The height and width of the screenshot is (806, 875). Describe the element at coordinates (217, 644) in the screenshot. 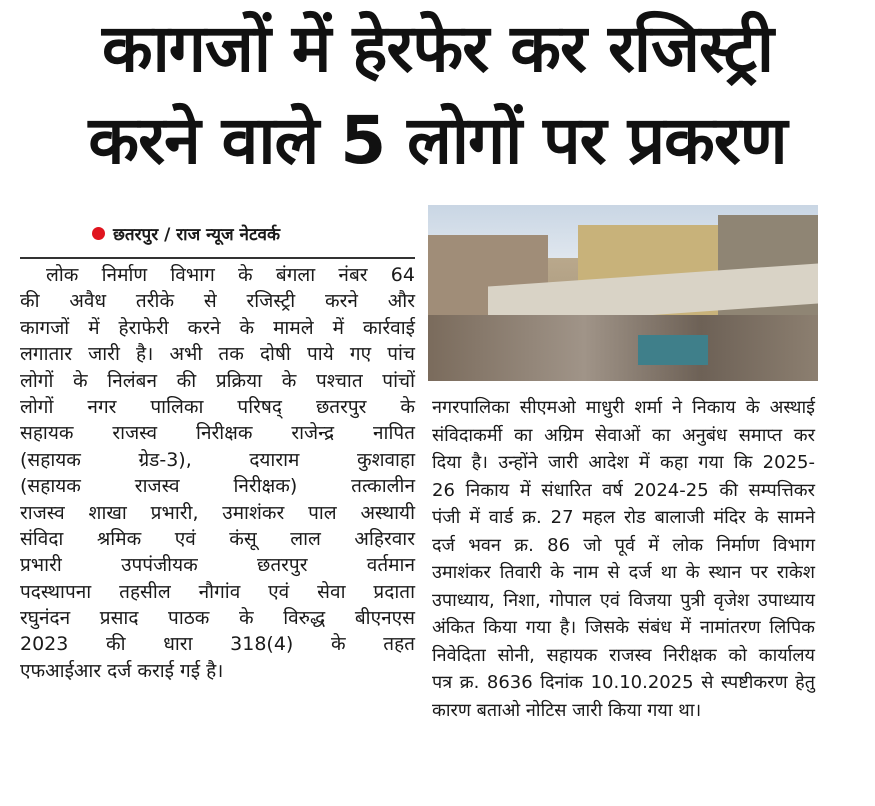

I see `text-line: 2023 की धारा 318(4) के तहत` at that location.